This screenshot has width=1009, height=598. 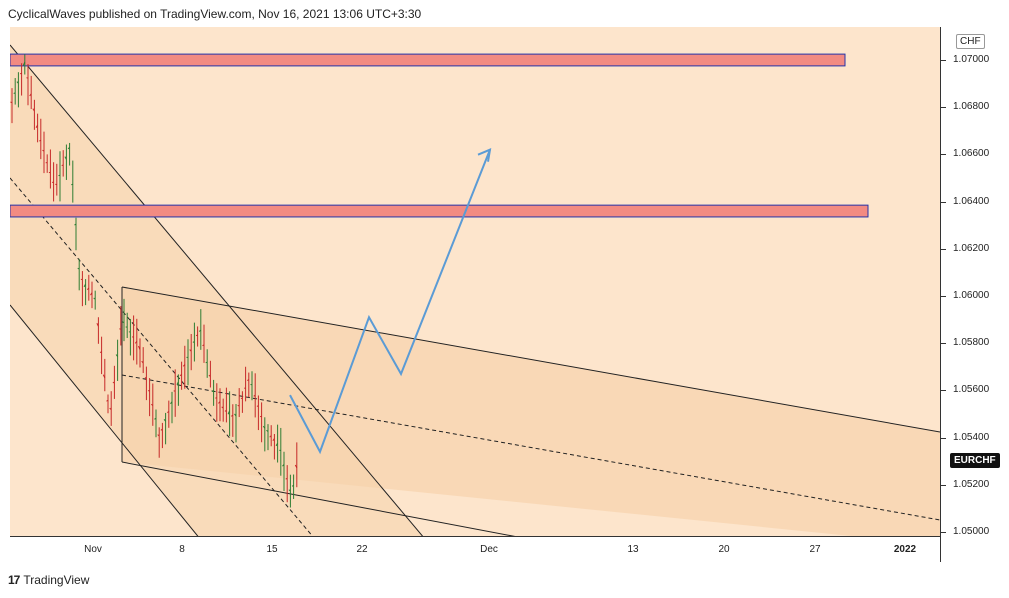 What do you see at coordinates (971, 390) in the screenshot?
I see `price-axis-label: 1.05600` at bounding box center [971, 390].